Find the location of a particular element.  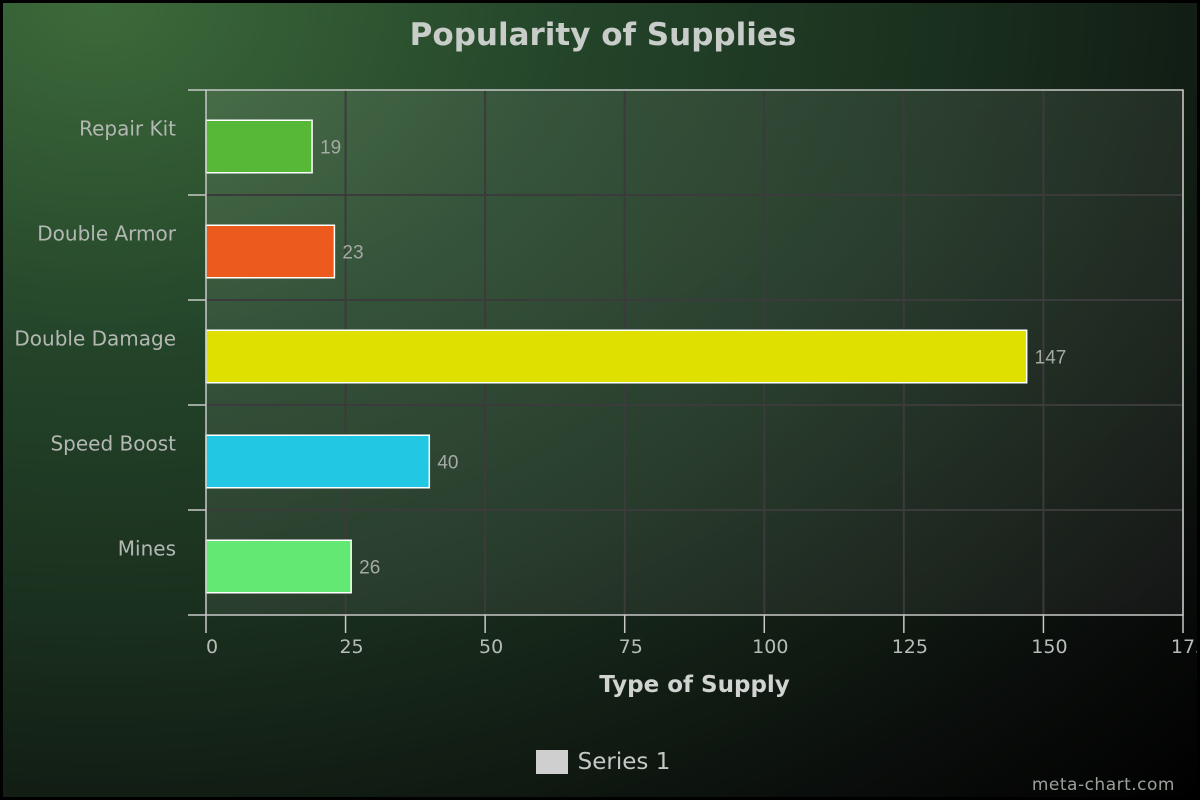

x-axis-label: Type of Supply is located at coordinates (694, 685).